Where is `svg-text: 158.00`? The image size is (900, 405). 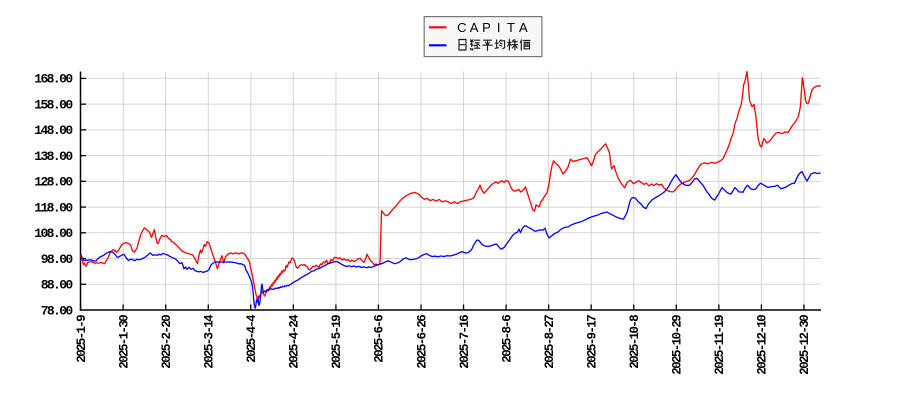
svg-text: 158.00 is located at coordinates (53, 104).